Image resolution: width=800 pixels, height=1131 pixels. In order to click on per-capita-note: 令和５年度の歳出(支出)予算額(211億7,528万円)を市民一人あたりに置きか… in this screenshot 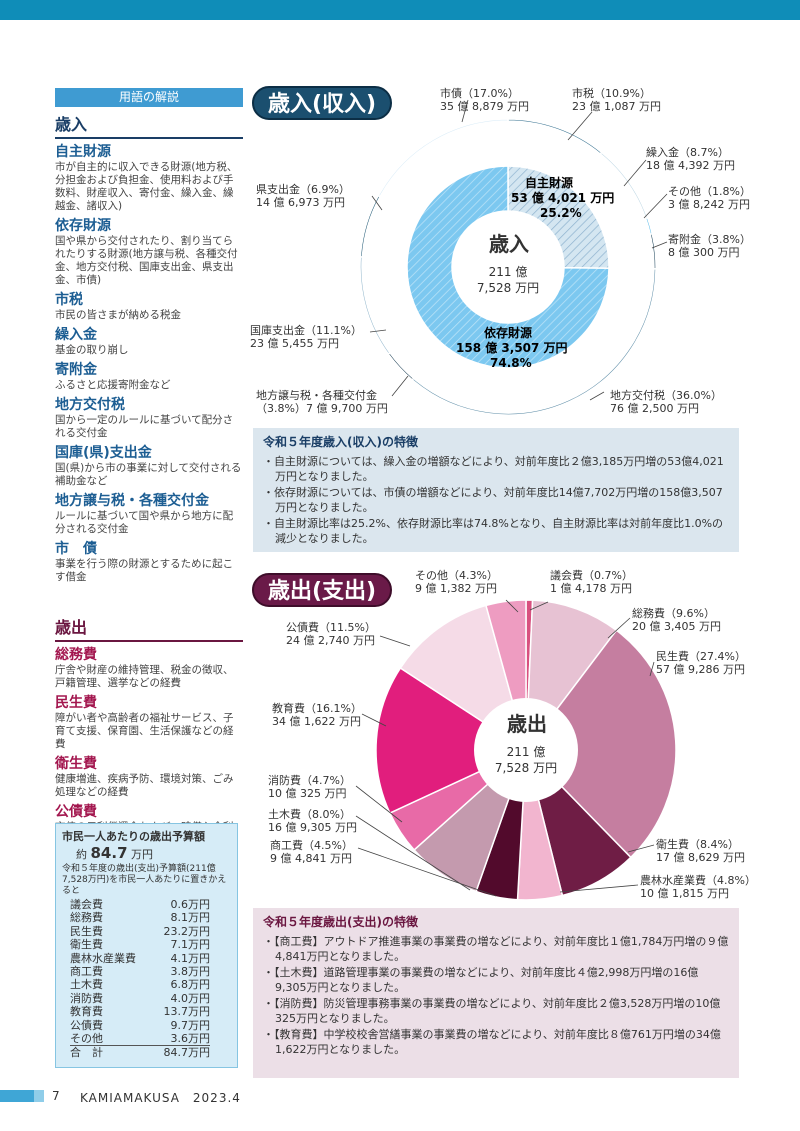, I will do `click(144, 880)`.